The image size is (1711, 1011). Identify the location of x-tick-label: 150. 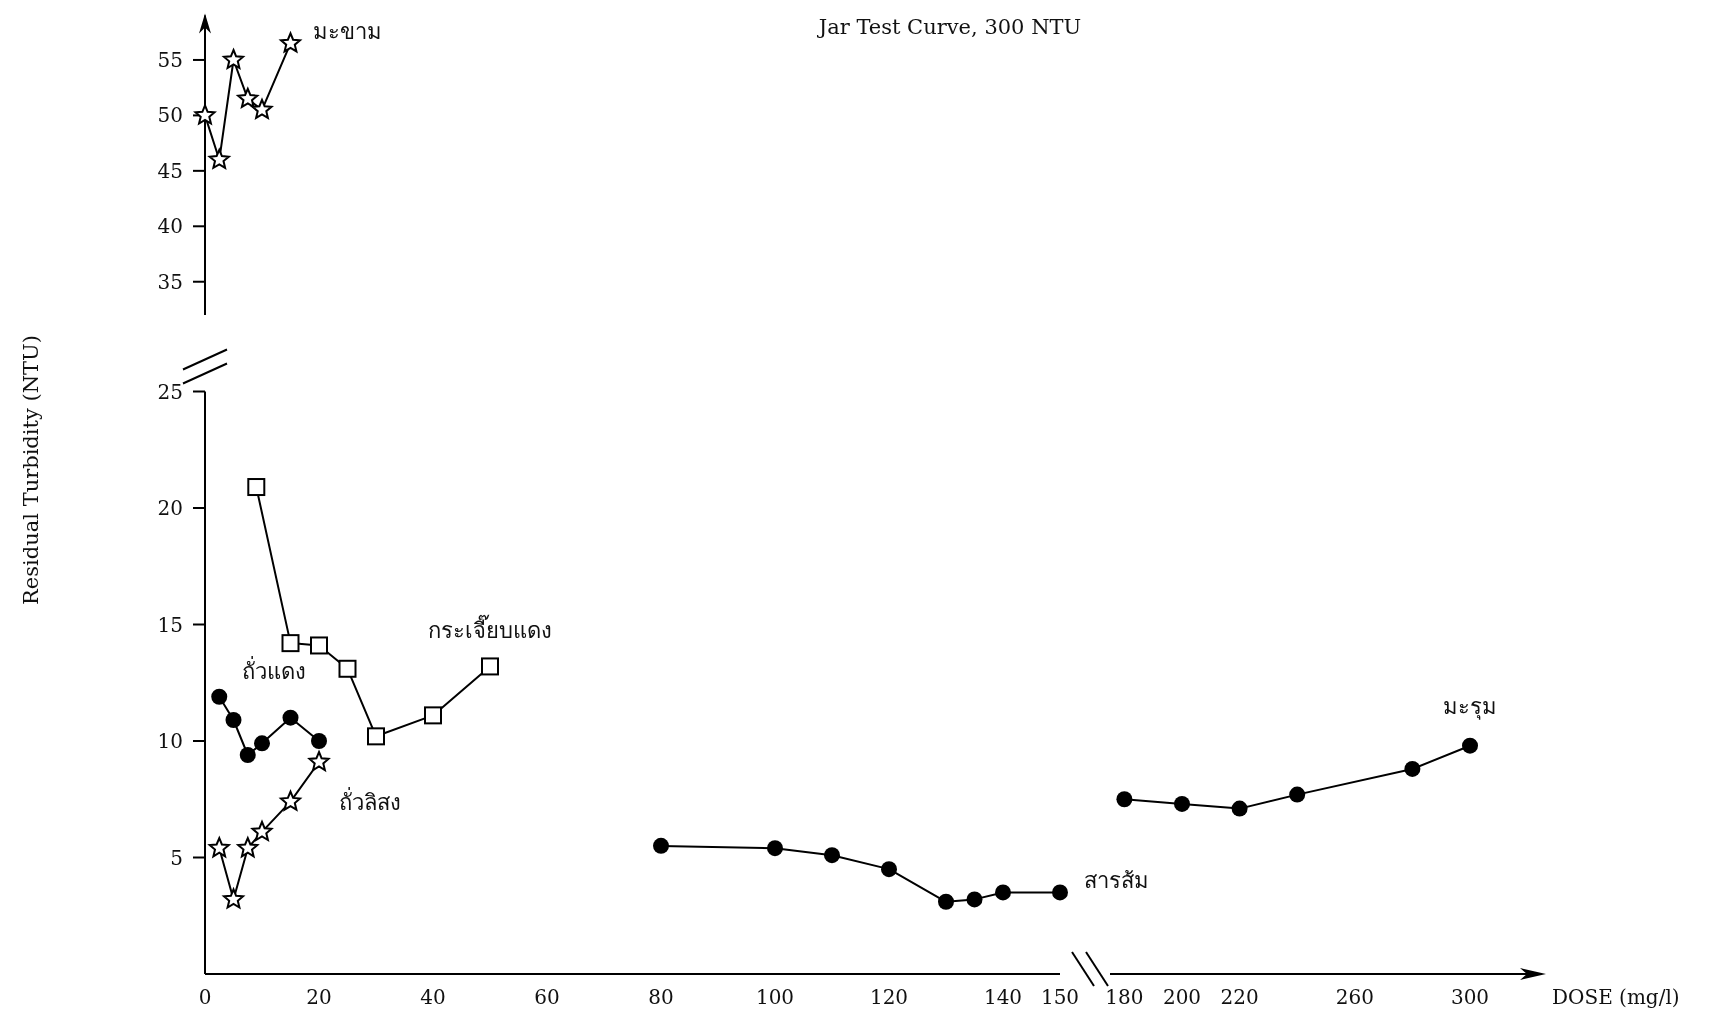
(1060, 997).